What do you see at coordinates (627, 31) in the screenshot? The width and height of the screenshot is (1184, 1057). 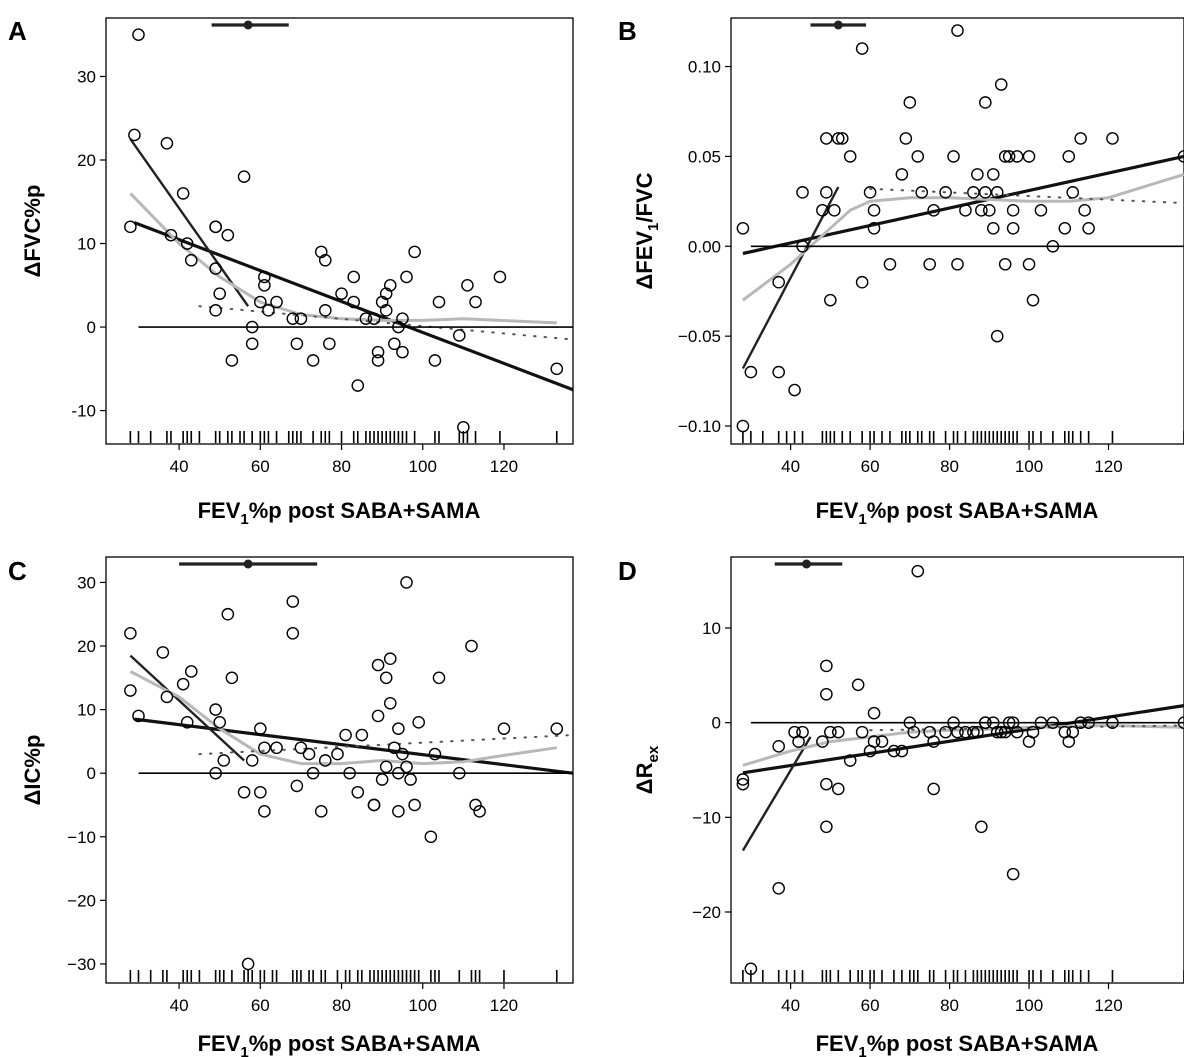 I see `panel-letter: B` at bounding box center [627, 31].